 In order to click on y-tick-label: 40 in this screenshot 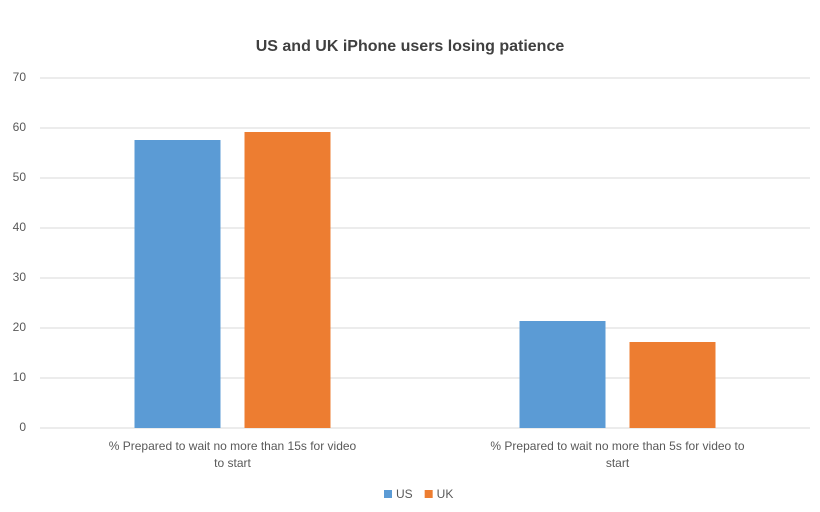, I will do `click(20, 227)`.